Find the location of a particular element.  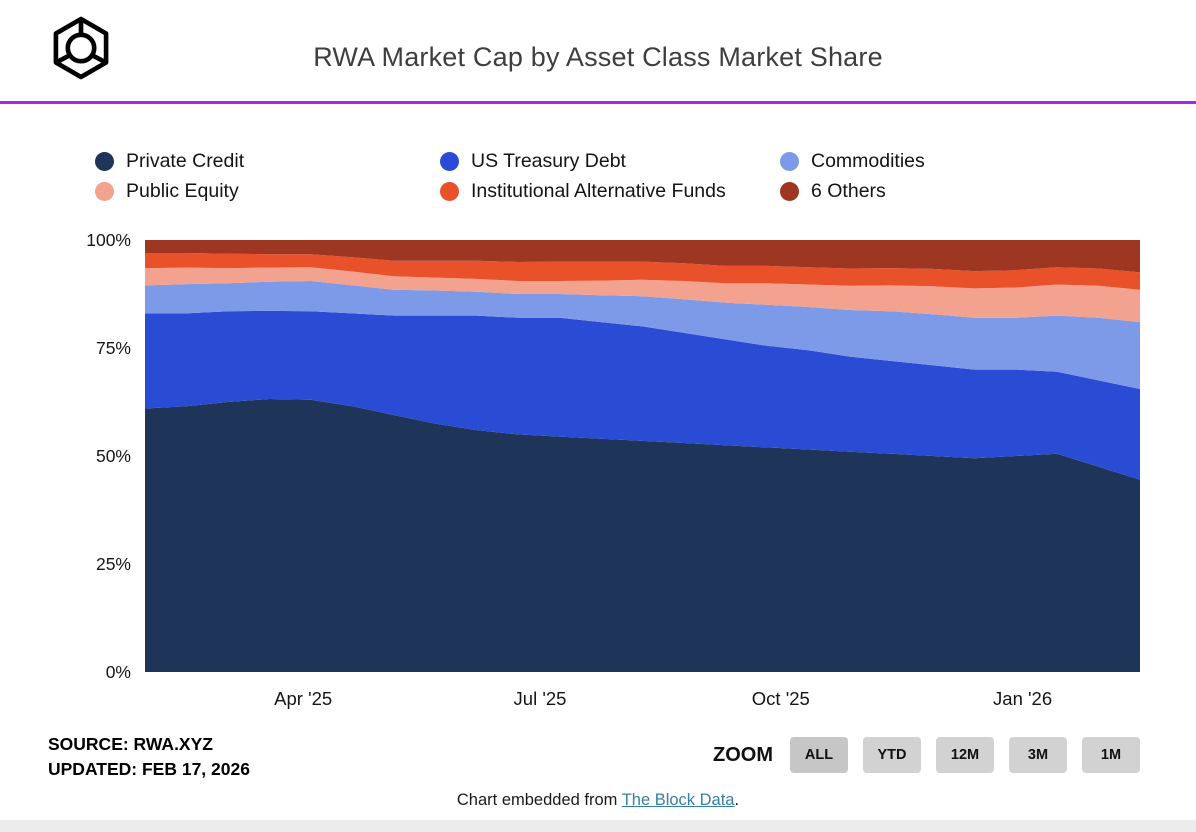

legend-item-institutional-alternative-funds: Institutional Alternative Funds is located at coordinates (610, 191).